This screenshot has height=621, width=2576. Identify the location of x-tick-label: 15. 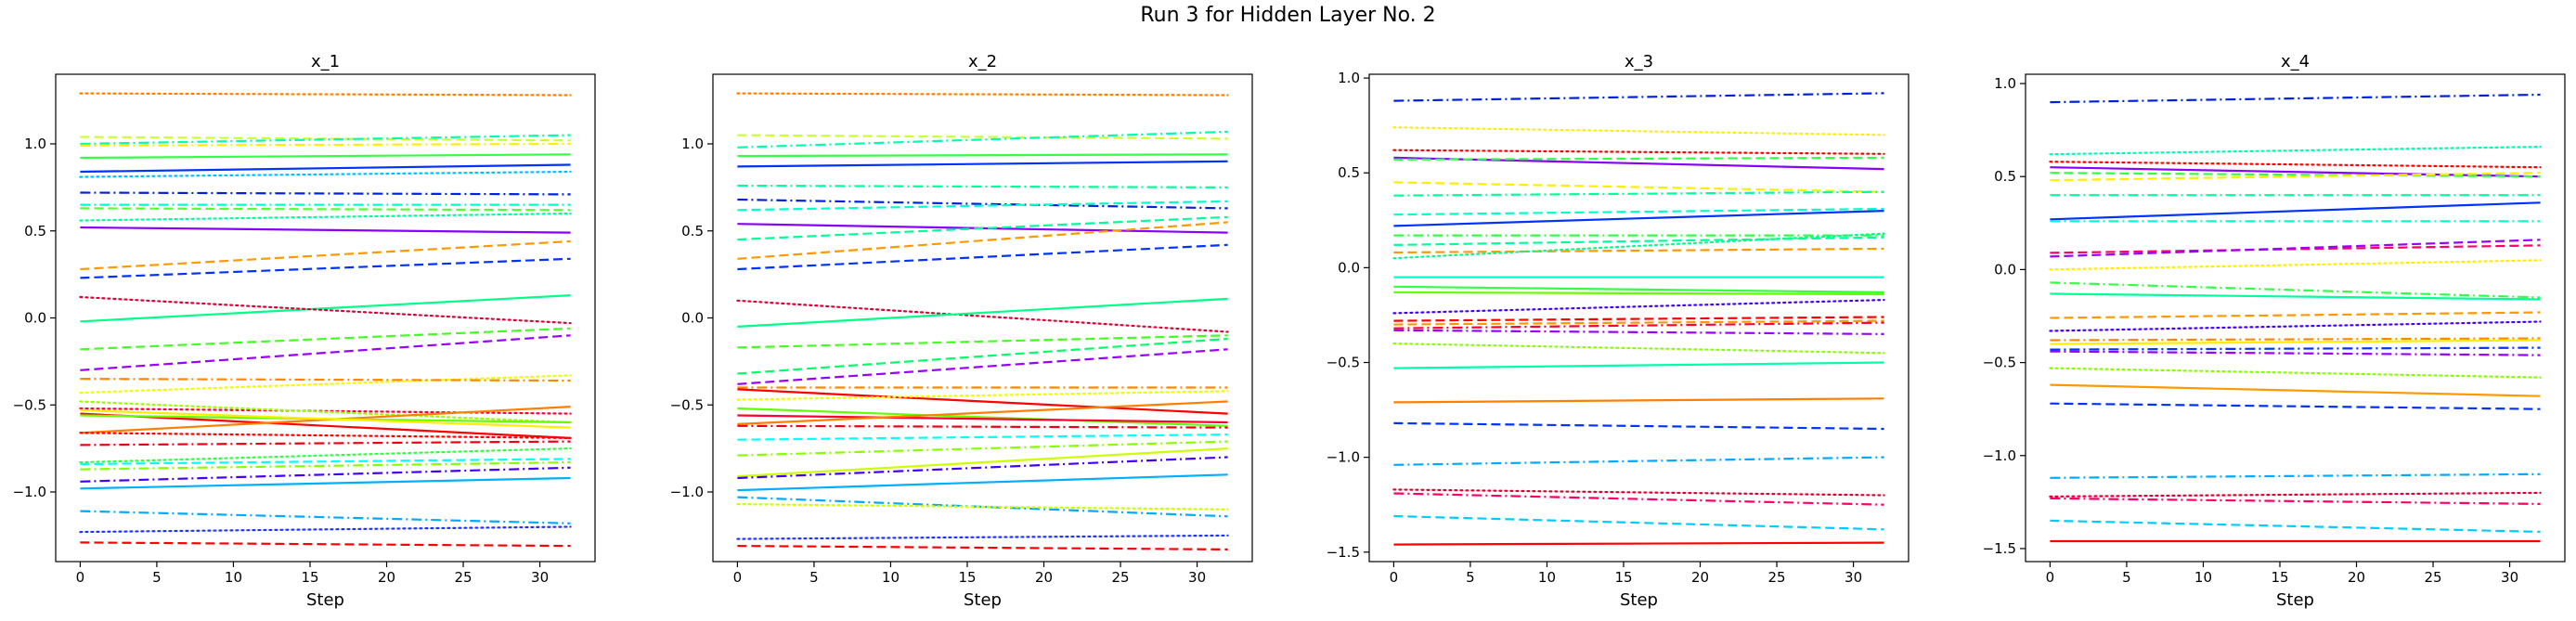
(967, 577).